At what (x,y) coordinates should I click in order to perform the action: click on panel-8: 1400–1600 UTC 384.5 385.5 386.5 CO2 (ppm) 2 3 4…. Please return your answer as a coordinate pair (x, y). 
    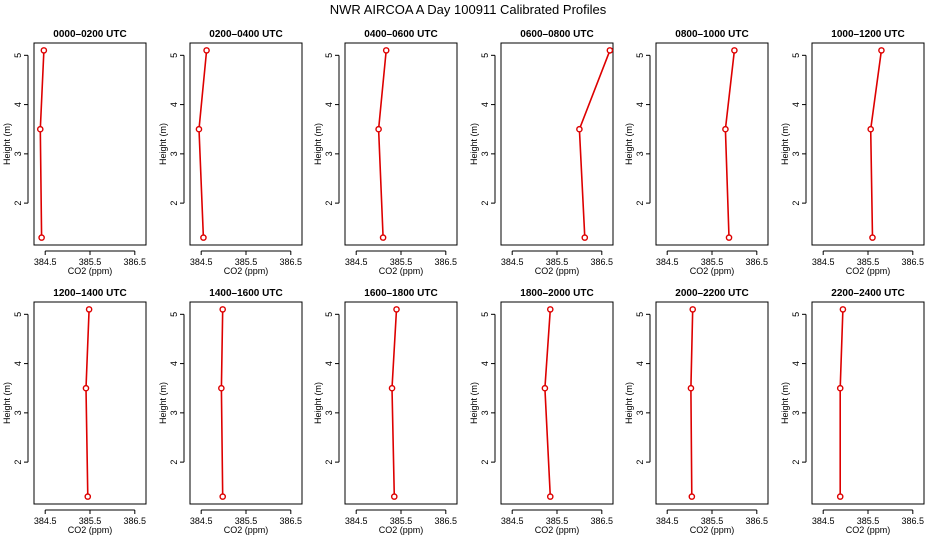
    Looking at the image, I should click on (230, 411).